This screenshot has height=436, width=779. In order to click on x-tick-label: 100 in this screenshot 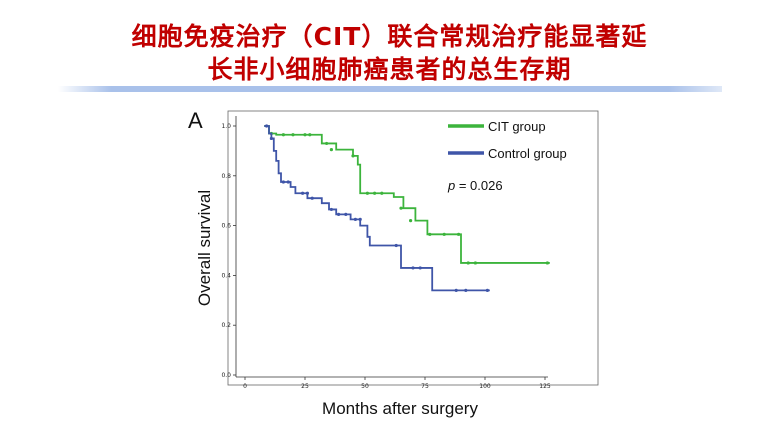, I will do `click(485, 386)`.